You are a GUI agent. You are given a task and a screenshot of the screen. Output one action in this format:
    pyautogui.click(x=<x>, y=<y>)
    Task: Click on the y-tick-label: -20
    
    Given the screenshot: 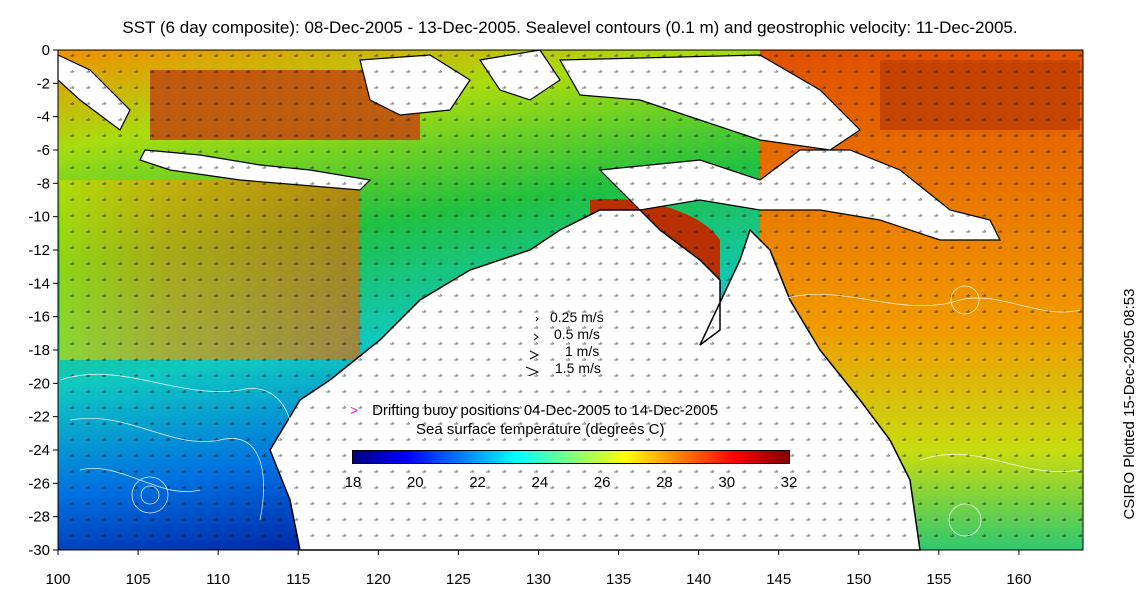 What is the action you would take?
    pyautogui.click(x=39, y=383)
    